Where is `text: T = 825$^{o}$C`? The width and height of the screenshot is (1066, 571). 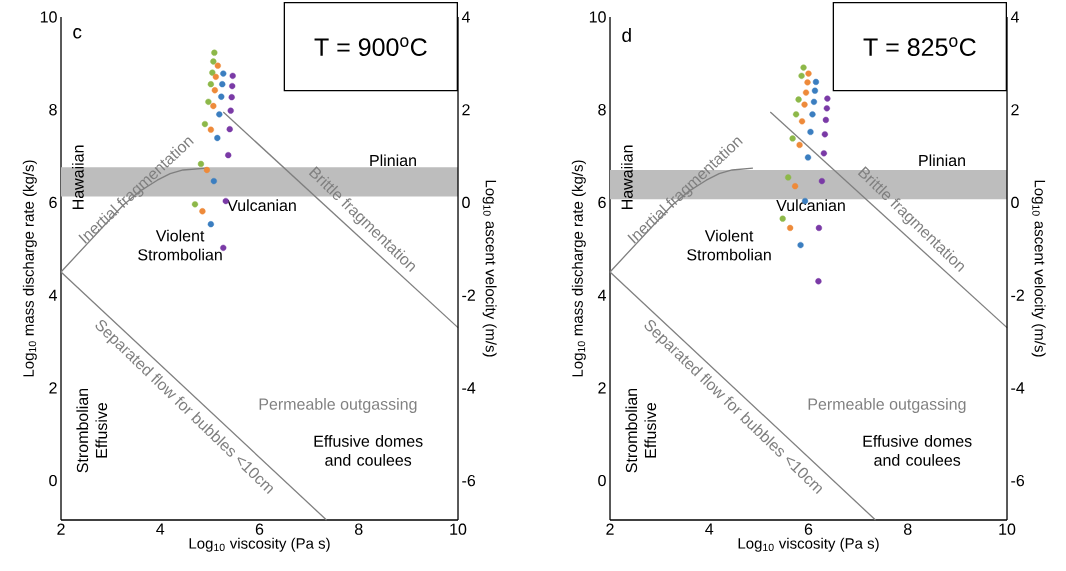 text: T = 825$^{o}$C is located at coordinates (919, 46).